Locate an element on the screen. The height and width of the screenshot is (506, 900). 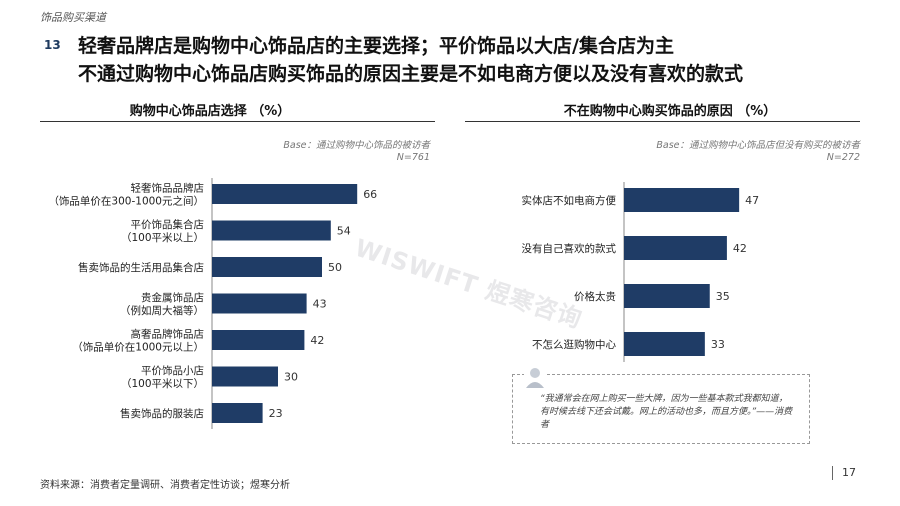
left-value-label: 66 is located at coordinates (370, 194).